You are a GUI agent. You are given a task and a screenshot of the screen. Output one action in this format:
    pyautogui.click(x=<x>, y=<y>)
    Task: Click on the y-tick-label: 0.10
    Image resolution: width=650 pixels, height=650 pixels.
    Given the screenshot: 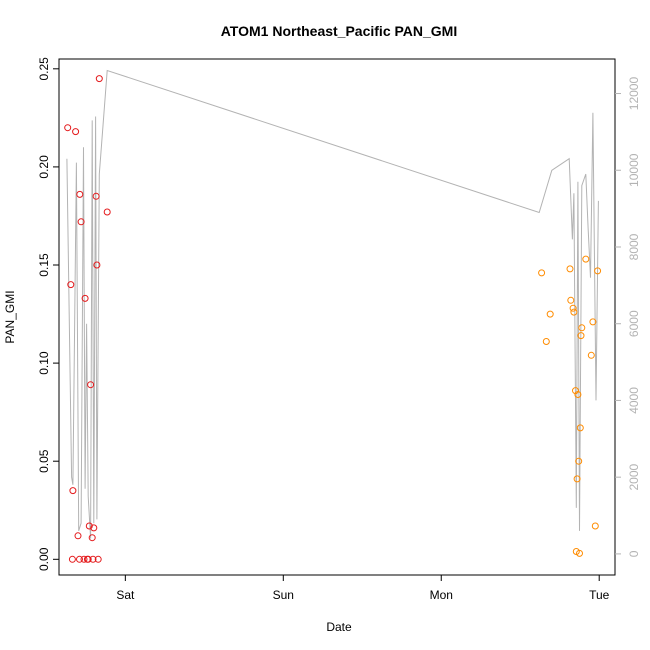 What is the action you would take?
    pyautogui.click(x=44, y=363)
    